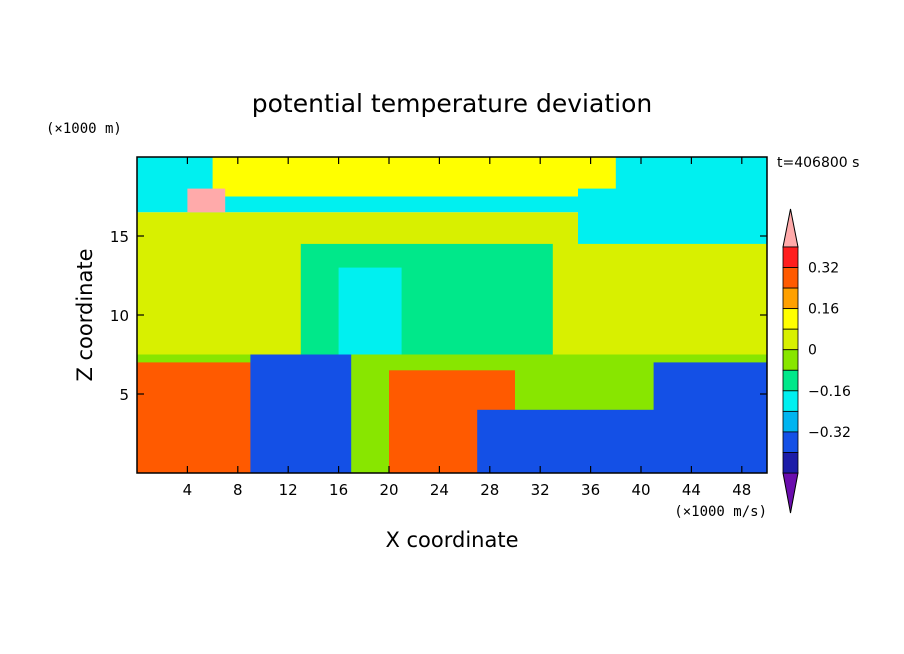 Image resolution: width=904 pixels, height=654 pixels. I want to click on y-tick-label: 10, so click(119, 316).